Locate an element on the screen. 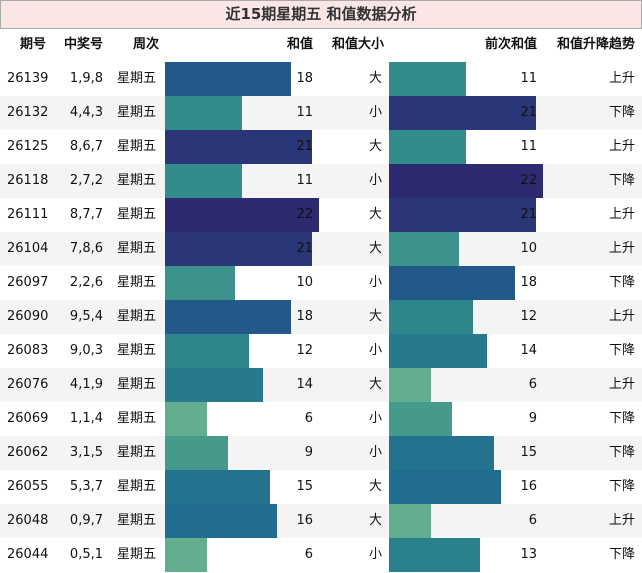 Image resolution: width=642 pixels, height=573 pixels. table-cell: 13 is located at coordinates (528, 554).